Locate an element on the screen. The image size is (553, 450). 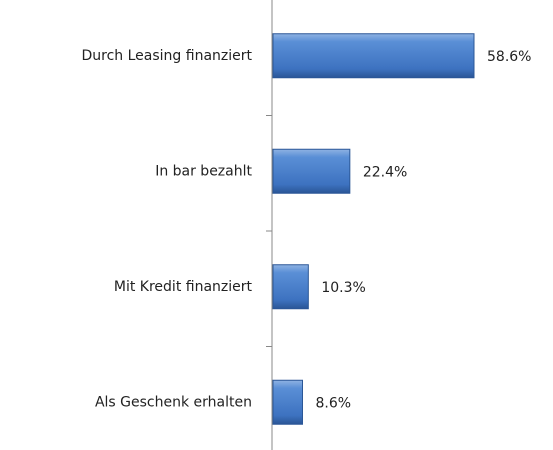
category-label: Mit Kredit finanziert is located at coordinates (183, 287).